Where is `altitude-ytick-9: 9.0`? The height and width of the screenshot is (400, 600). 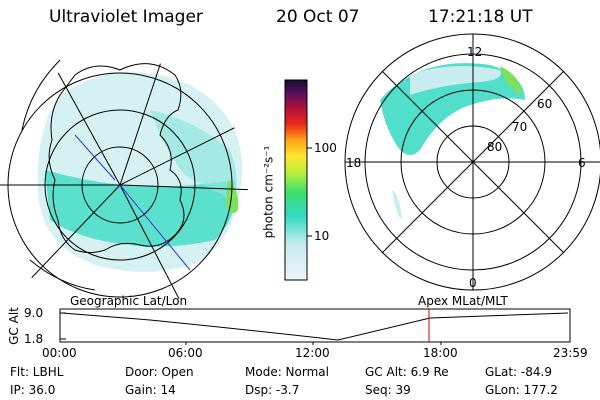 altitude-ytick-9: 9.0 is located at coordinates (34, 313).